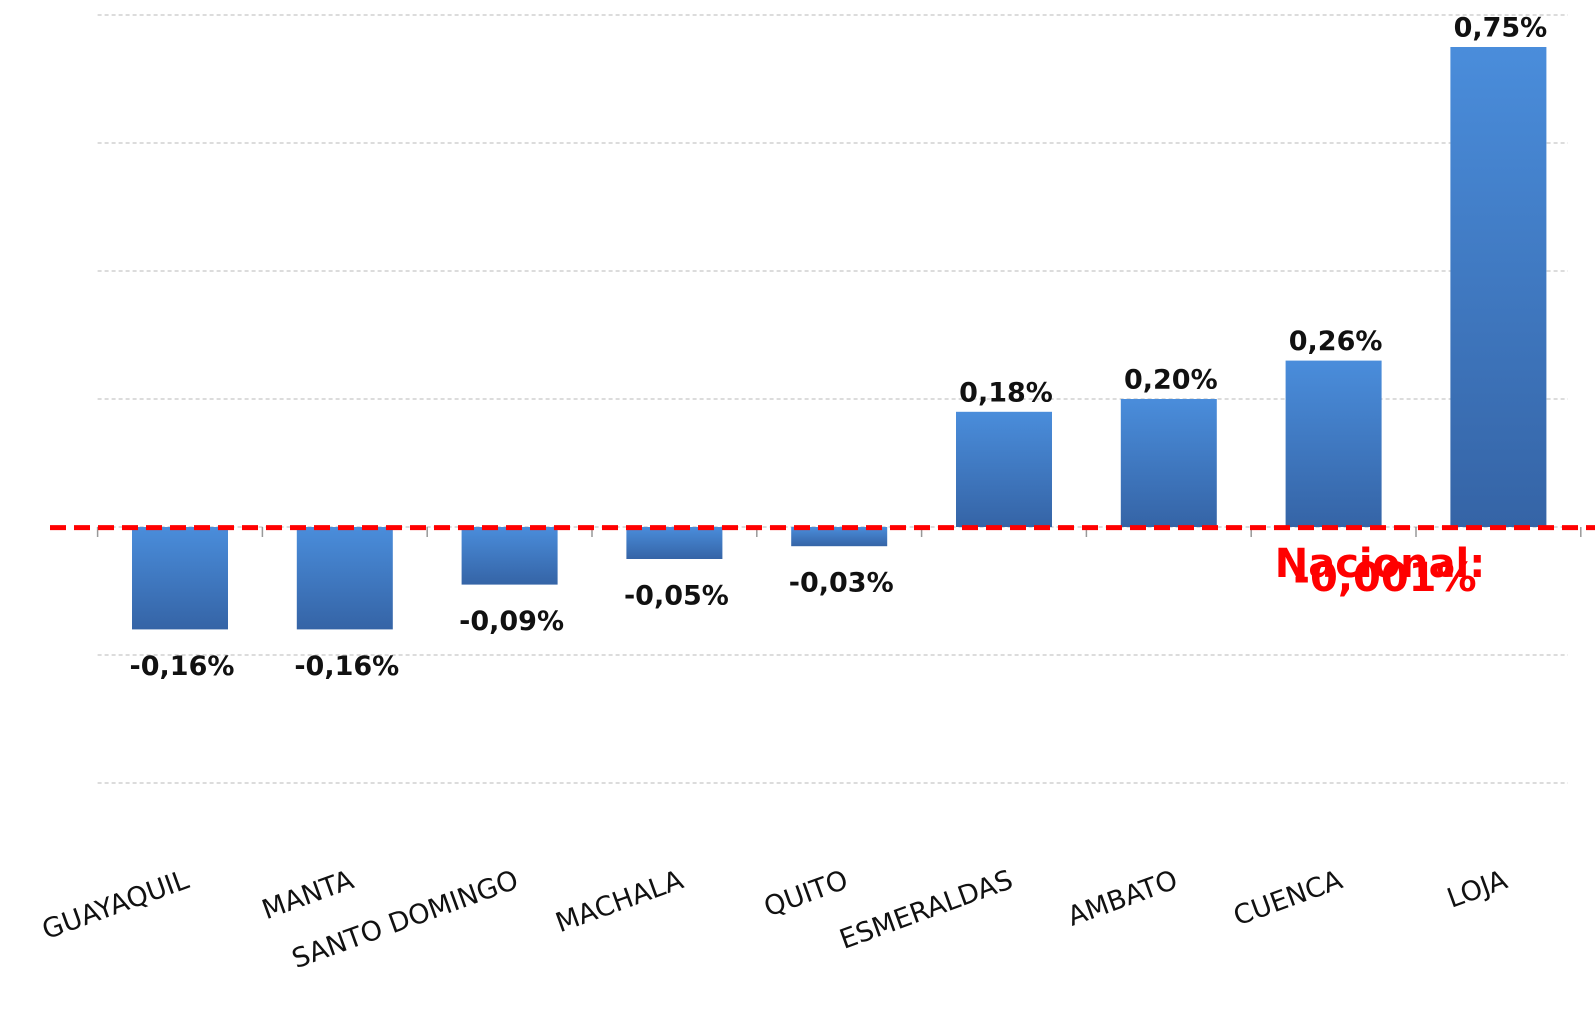 This screenshot has height=1019, width=1595. I want to click on x-tick-label: AMBATO, so click(1123, 898).